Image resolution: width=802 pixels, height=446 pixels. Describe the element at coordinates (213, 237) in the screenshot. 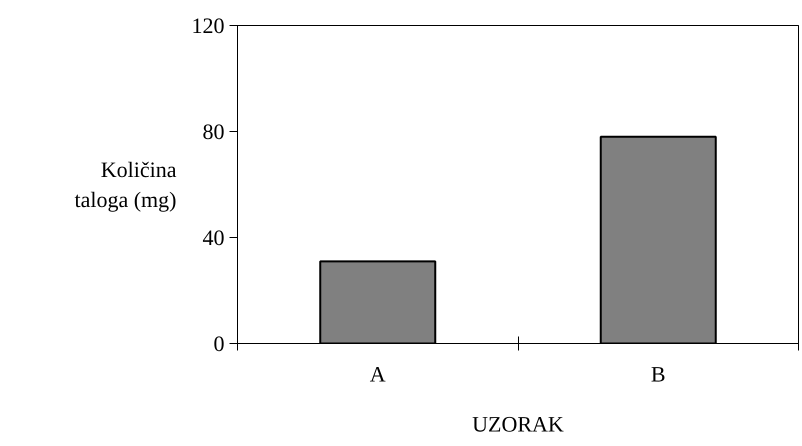

I see `y-tick-label: 40` at that location.